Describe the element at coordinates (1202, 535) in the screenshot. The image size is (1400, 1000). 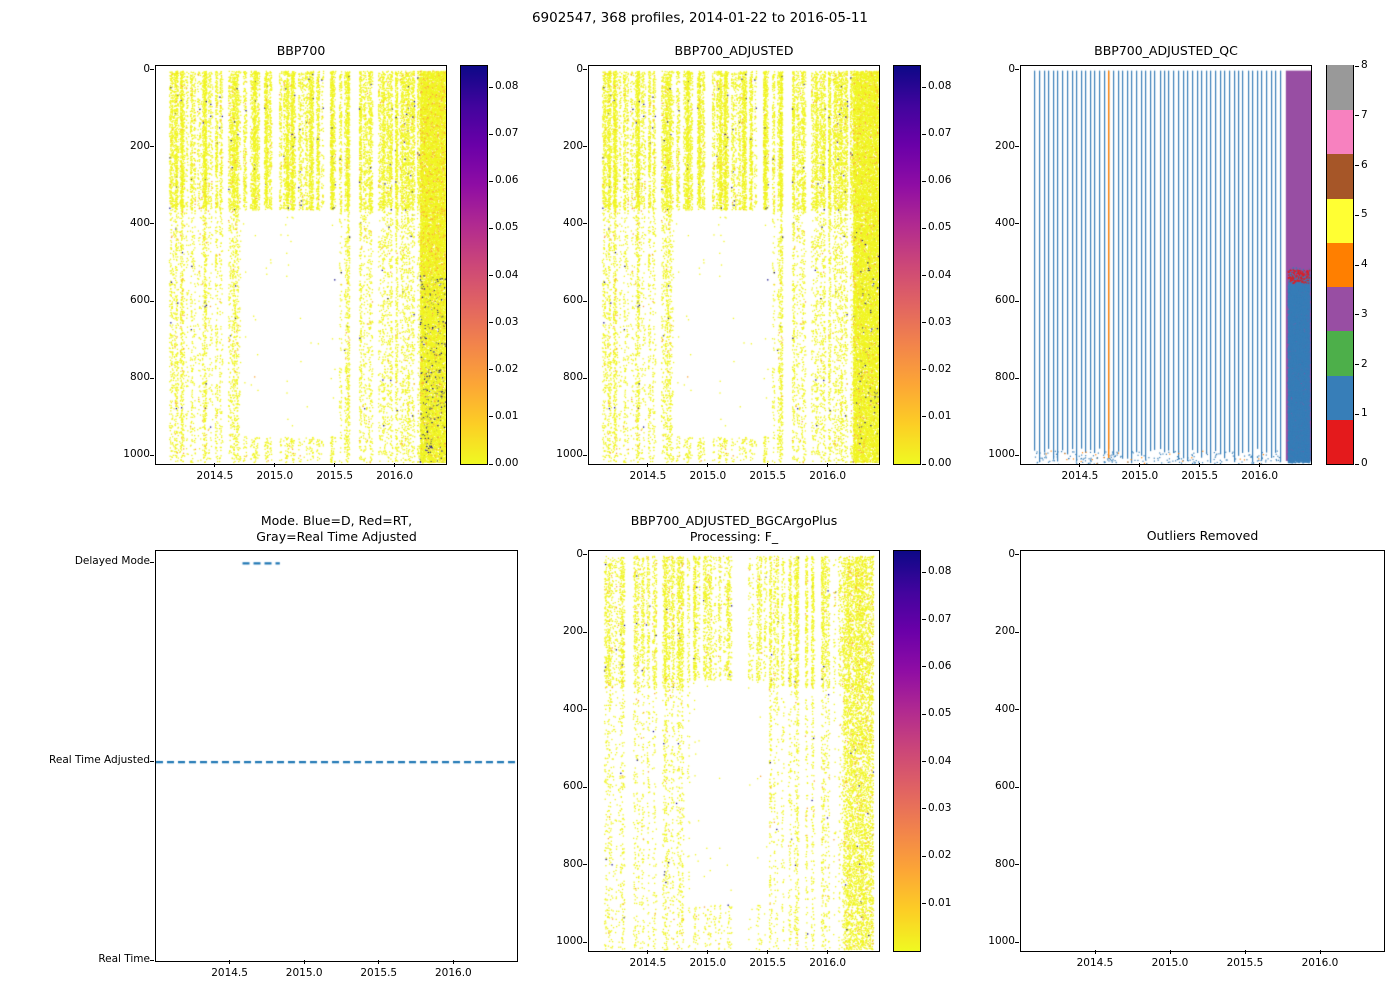
I see `panel-title-outliers-removed: Outliers Removed` at that location.